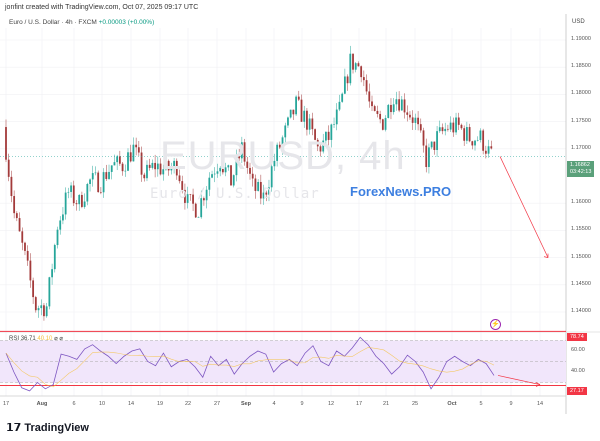 The image size is (600, 441). I want to click on date-tick-label: 12, so click(331, 404).